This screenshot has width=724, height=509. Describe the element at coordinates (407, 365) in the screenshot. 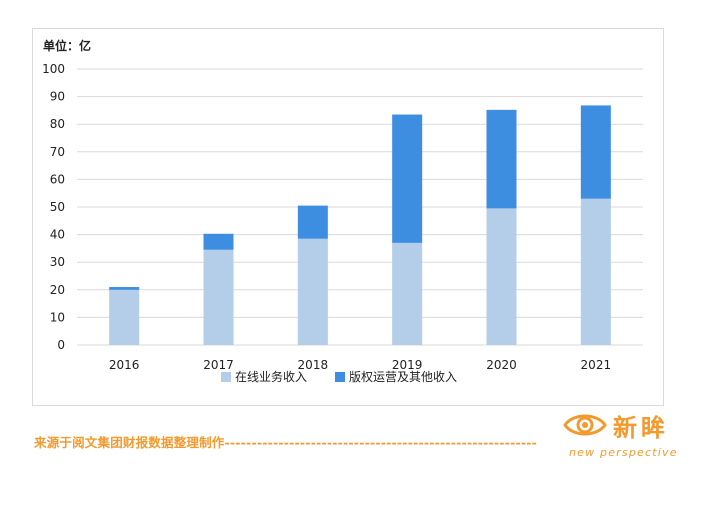

I see `x-tick-label: 2019` at that location.